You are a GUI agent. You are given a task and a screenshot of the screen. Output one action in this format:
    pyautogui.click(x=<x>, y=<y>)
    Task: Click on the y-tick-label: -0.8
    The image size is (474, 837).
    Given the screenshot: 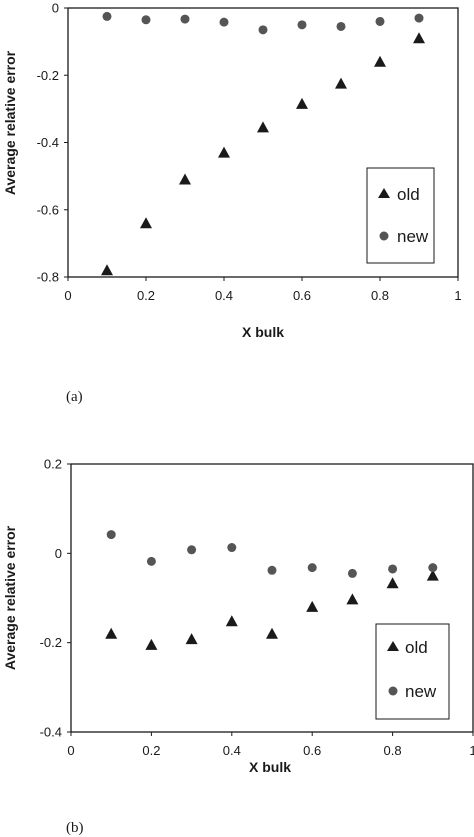 What is the action you would take?
    pyautogui.click(x=48, y=277)
    